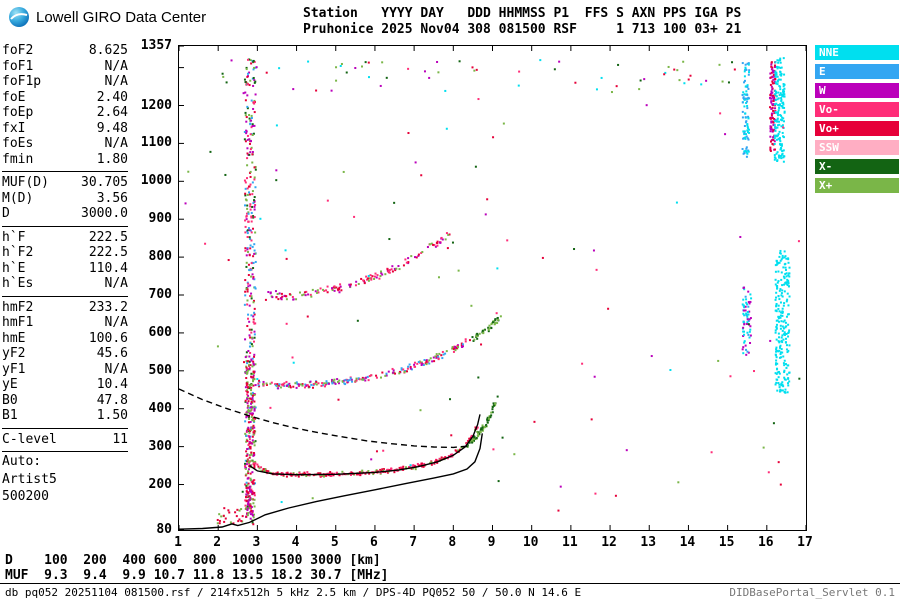  I want to click on logo-title: Lowell GIRO Data Center, so click(121, 17).